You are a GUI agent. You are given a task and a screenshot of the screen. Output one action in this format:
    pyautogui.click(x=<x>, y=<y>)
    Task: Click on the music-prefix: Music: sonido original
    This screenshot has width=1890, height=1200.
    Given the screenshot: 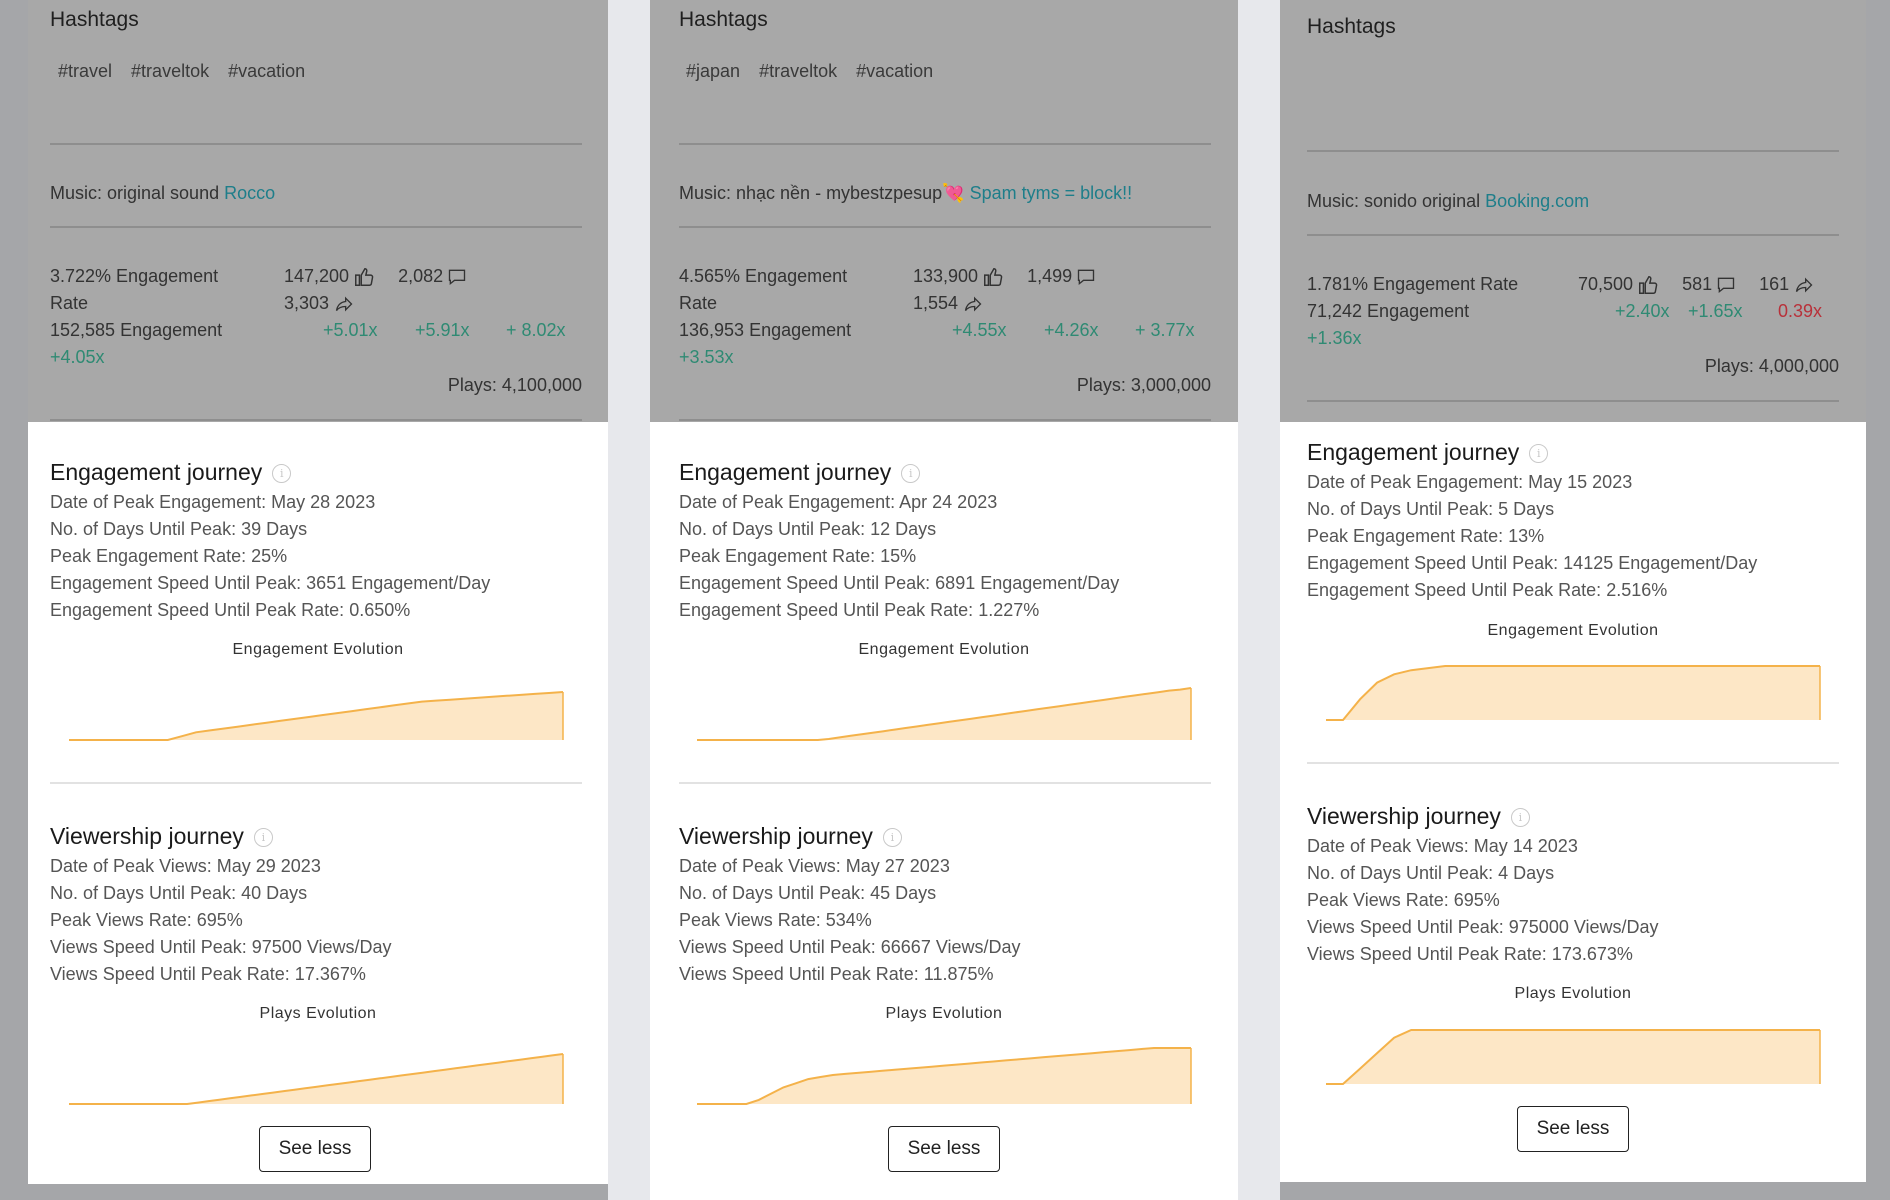 What is the action you would take?
    pyautogui.click(x=1394, y=201)
    